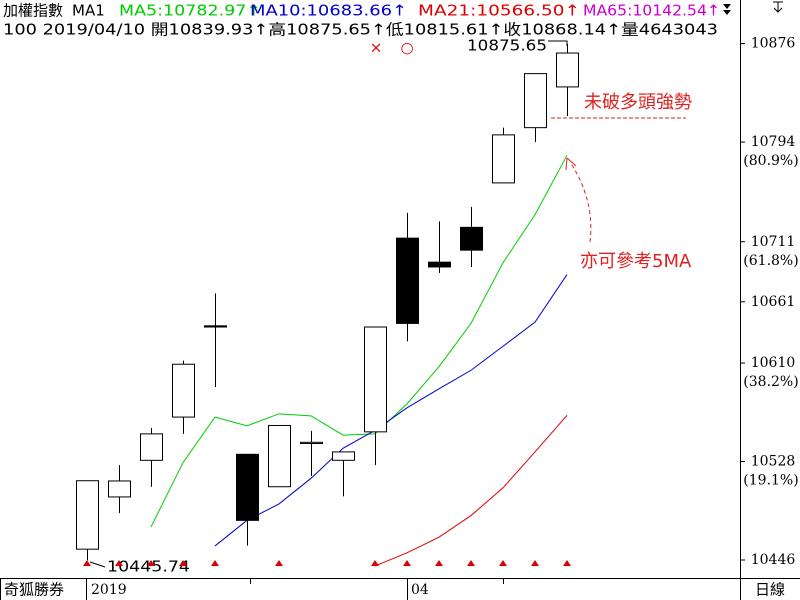  Describe the element at coordinates (471, 490) in the screenshot. I see `ma-line` at that location.